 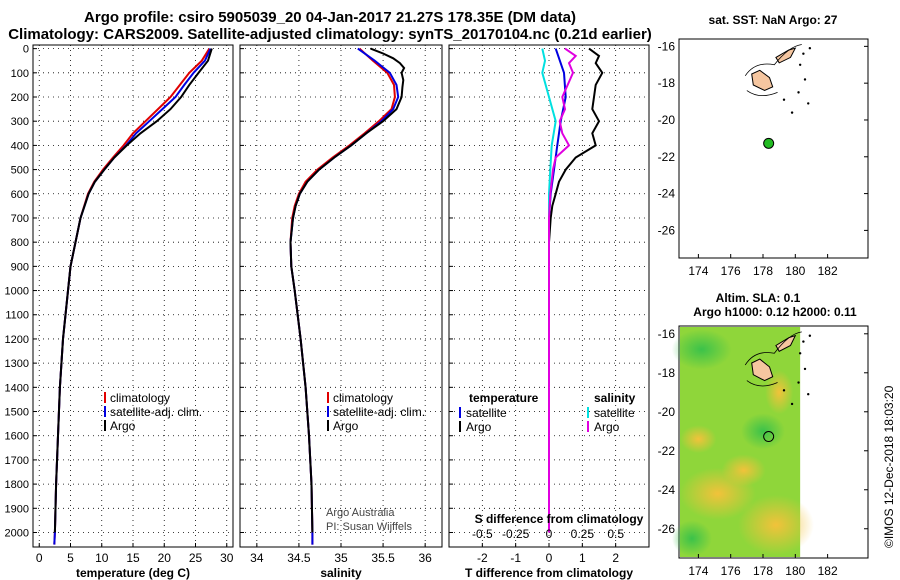 I want to click on sst-map-title: sat. SST: NaN Argo: 27, so click(x=773, y=20).